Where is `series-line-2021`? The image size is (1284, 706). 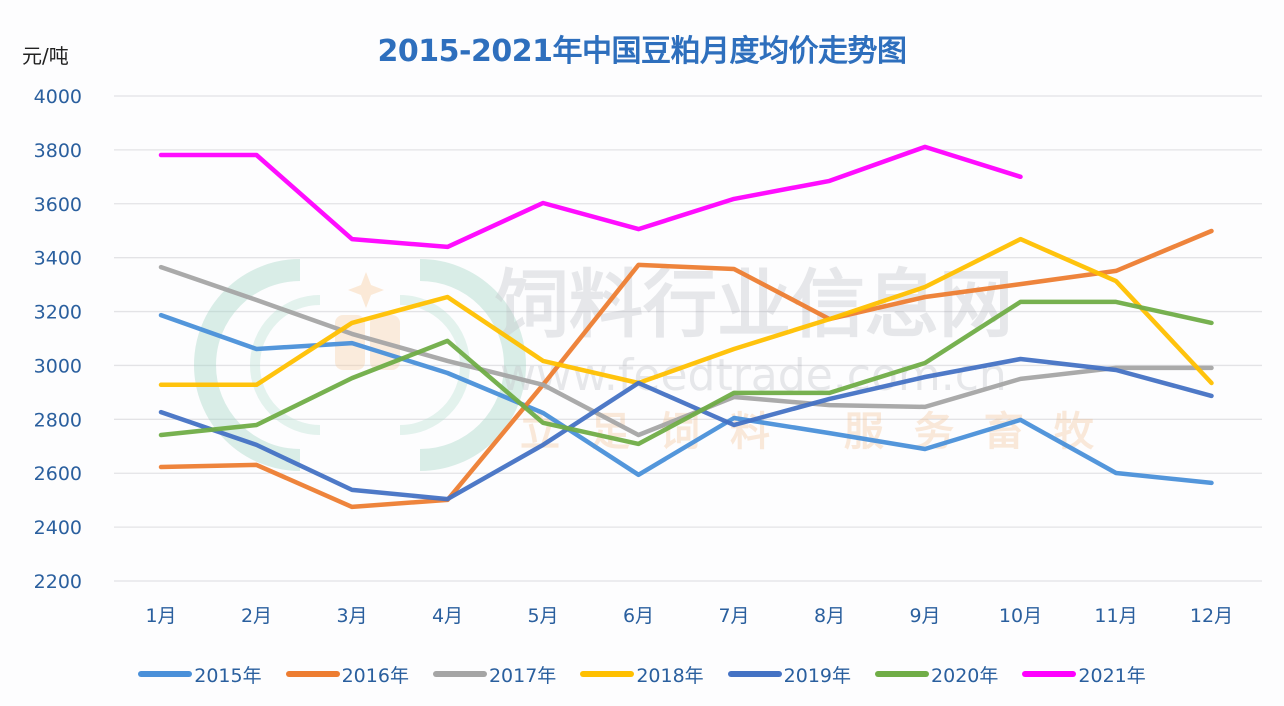
series-line-2021 is located at coordinates (590, 197).